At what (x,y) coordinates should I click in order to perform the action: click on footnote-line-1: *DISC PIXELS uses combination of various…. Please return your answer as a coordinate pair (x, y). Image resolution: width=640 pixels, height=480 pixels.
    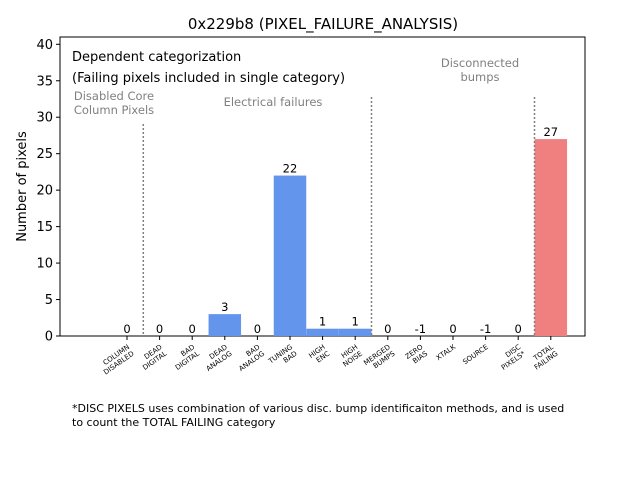
    Looking at the image, I should click on (318, 408).